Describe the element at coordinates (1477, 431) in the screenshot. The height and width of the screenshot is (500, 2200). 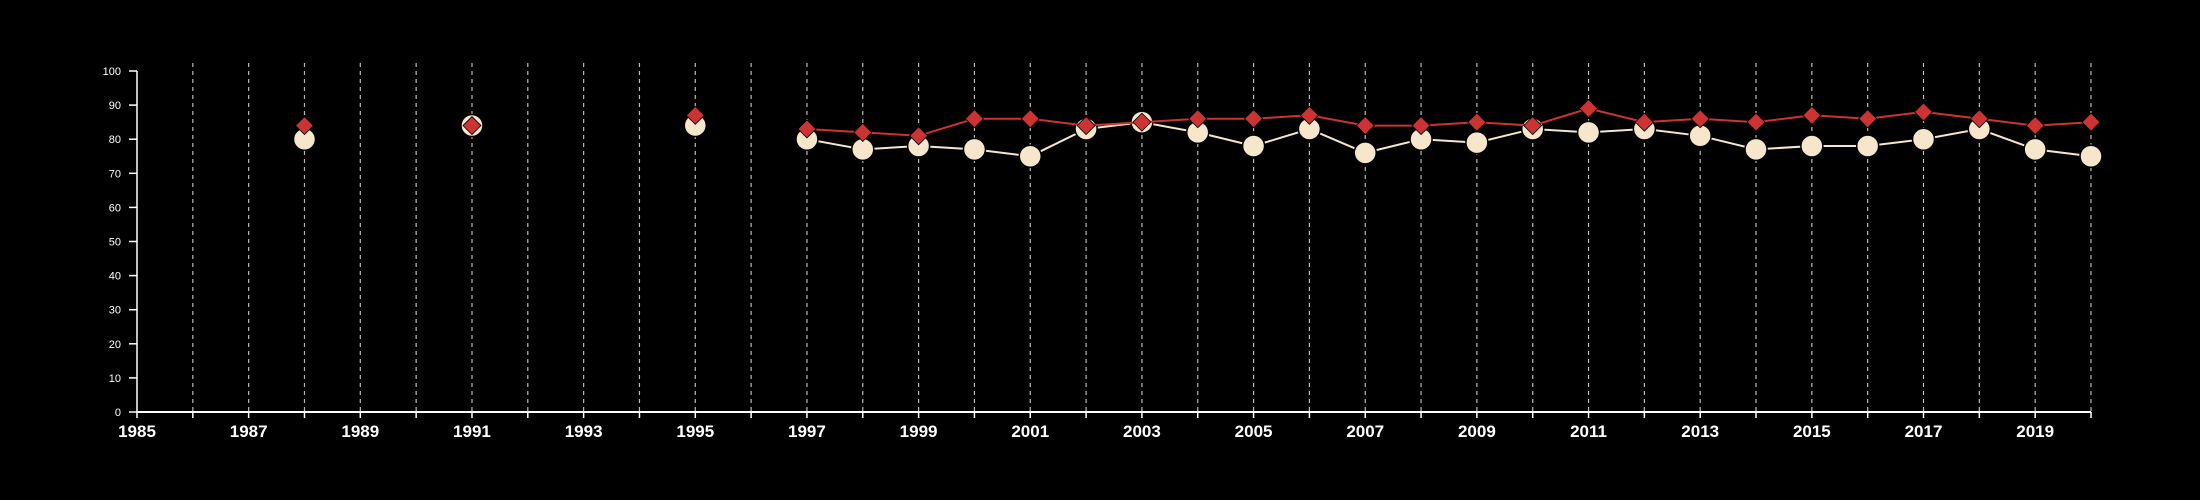
I see `x-tick-label: 2009` at that location.